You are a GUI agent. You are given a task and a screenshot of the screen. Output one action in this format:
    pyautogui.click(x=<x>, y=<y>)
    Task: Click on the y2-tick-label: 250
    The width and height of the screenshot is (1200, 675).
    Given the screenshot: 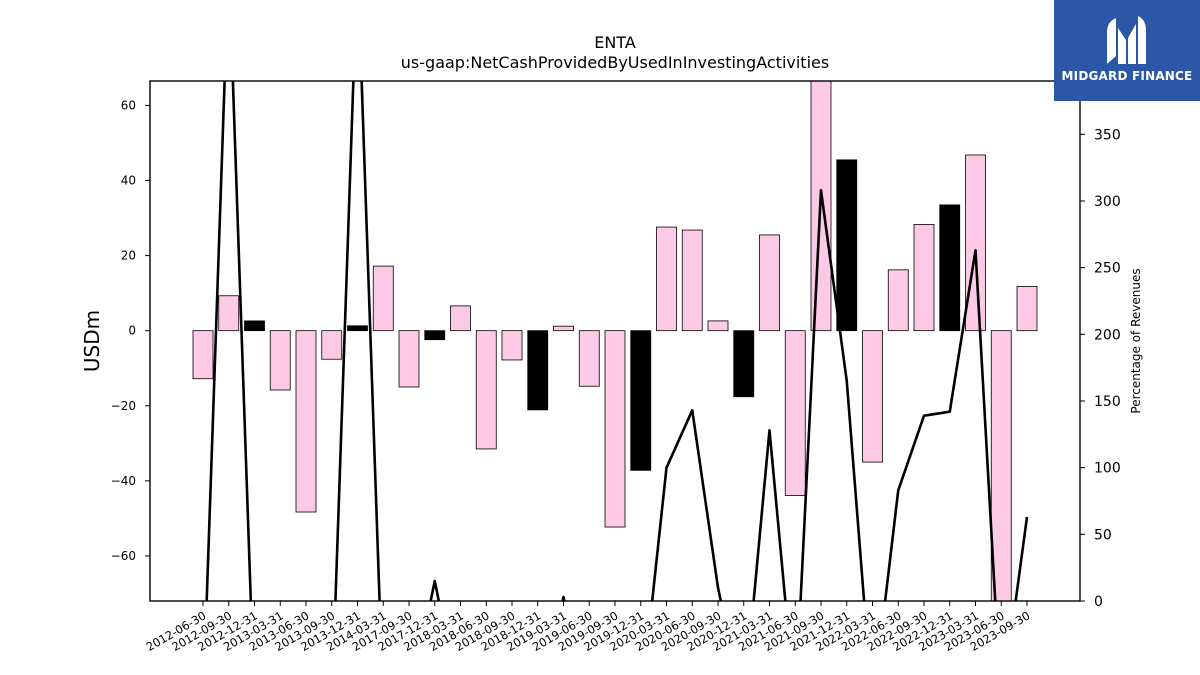 What is the action you would take?
    pyautogui.click(x=1107, y=269)
    